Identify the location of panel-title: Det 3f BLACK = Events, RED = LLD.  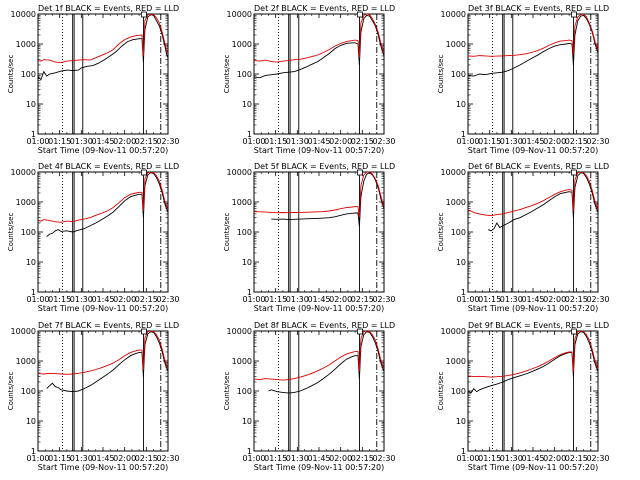
(538, 8).